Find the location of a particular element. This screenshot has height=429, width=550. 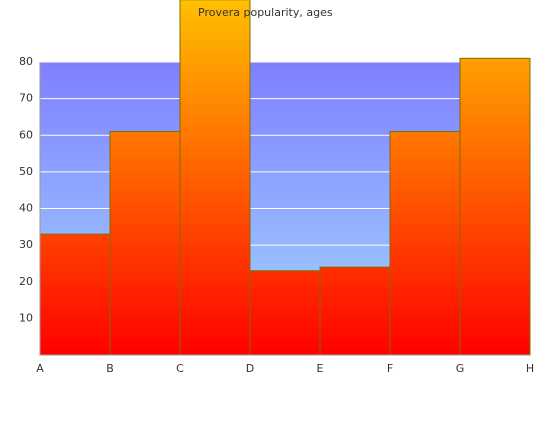

x-tick-label: D is located at coordinates (250, 368).